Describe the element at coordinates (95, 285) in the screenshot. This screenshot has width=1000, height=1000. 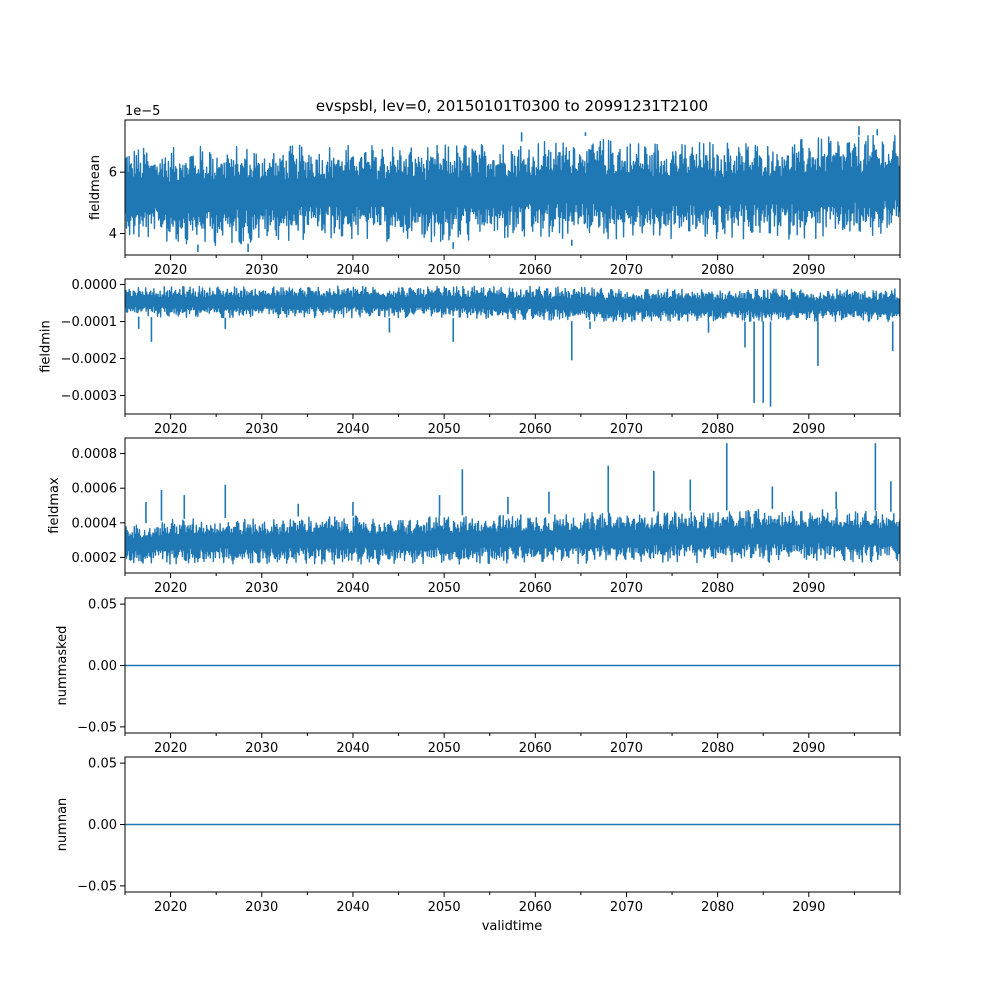
I see `y-tick-label: 0.0000` at that location.